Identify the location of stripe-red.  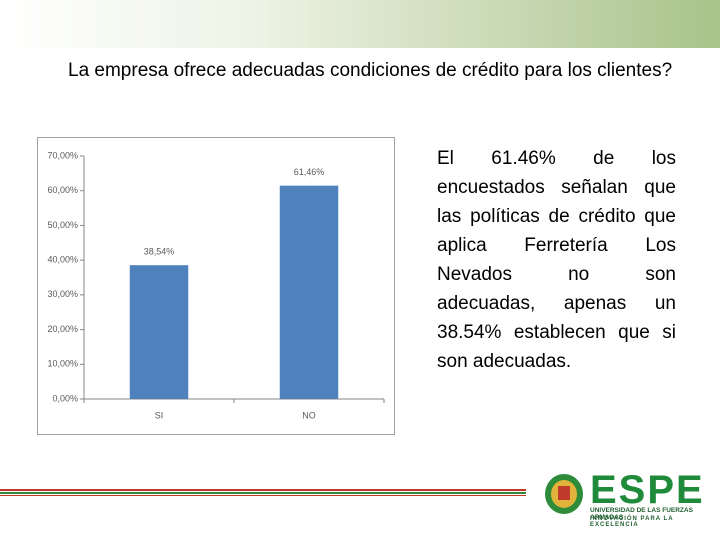
(263, 490).